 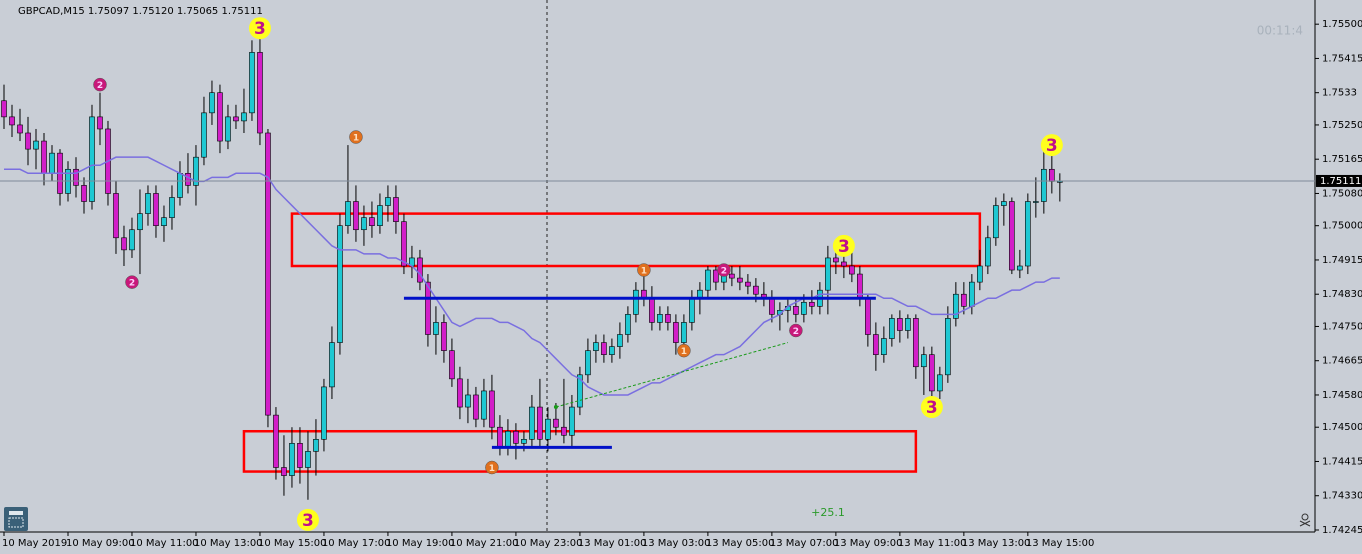 I want to click on x-tick-label: 10 May 11:00, so click(x=164, y=543).